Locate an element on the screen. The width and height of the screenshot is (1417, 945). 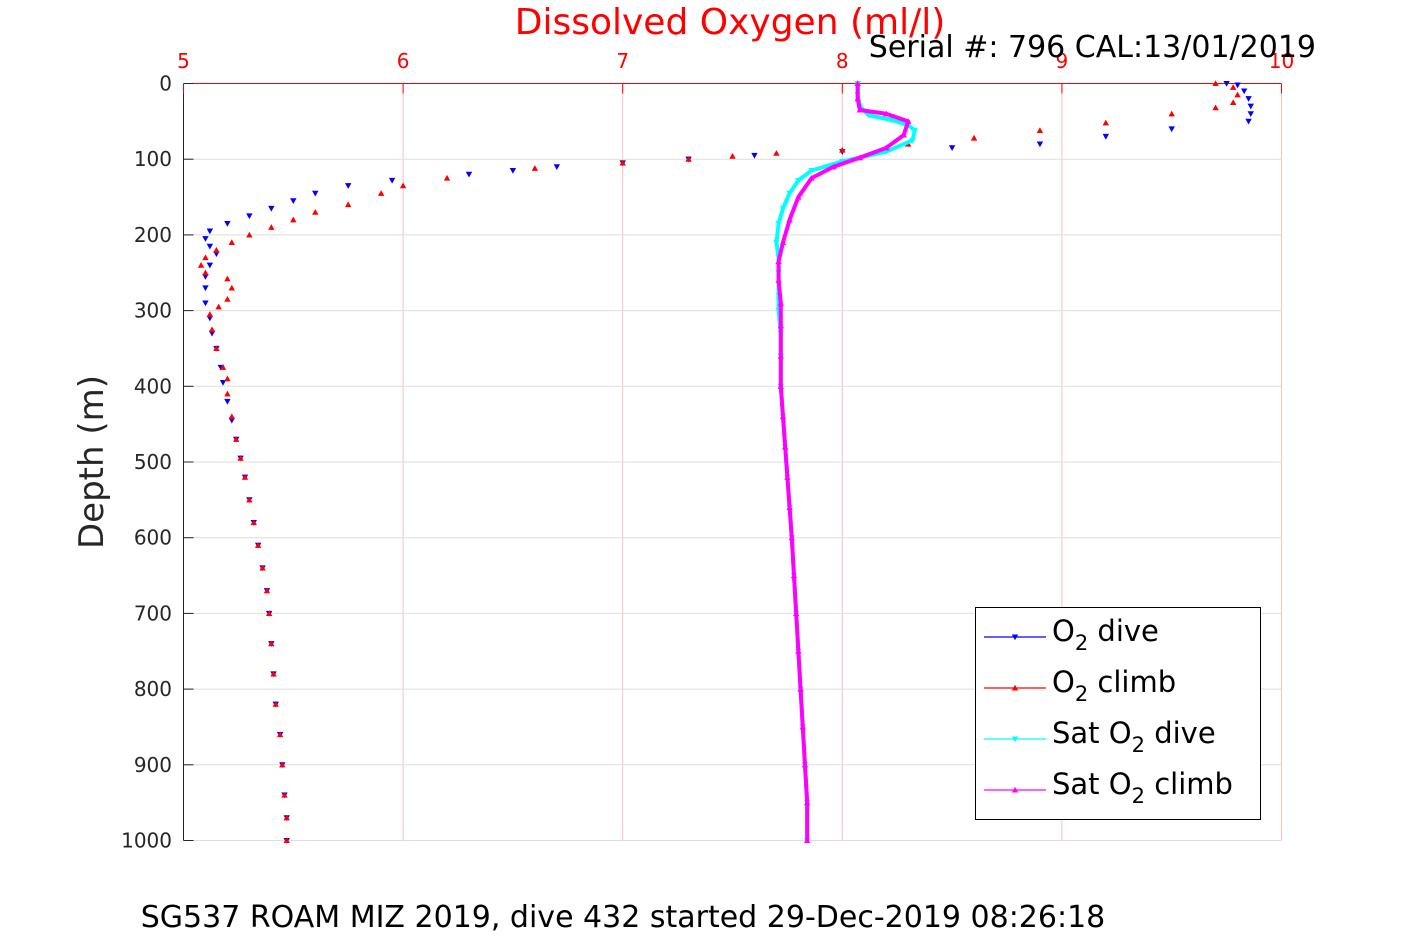
y-tick-label: 200 is located at coordinates (153, 235).